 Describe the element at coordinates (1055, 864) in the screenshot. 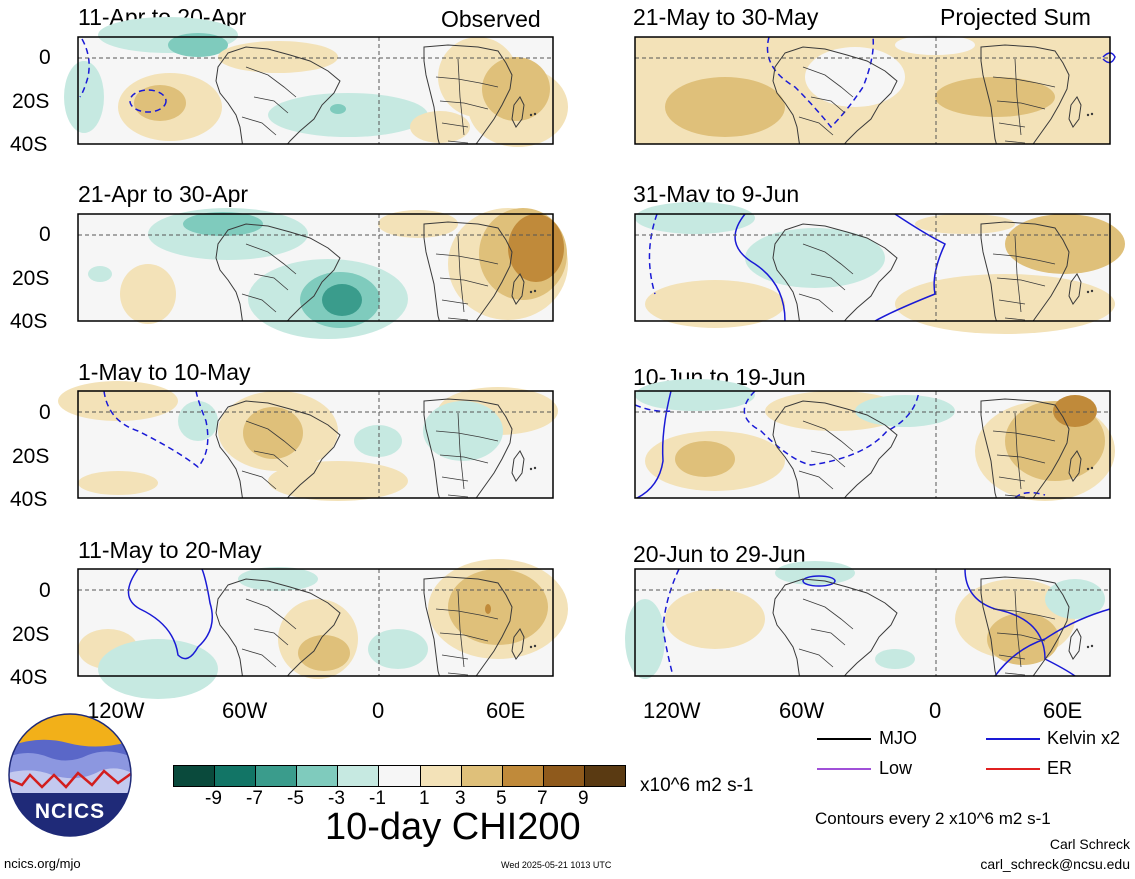

I see `footer-email: carl_schreck@ncsu.edu` at that location.